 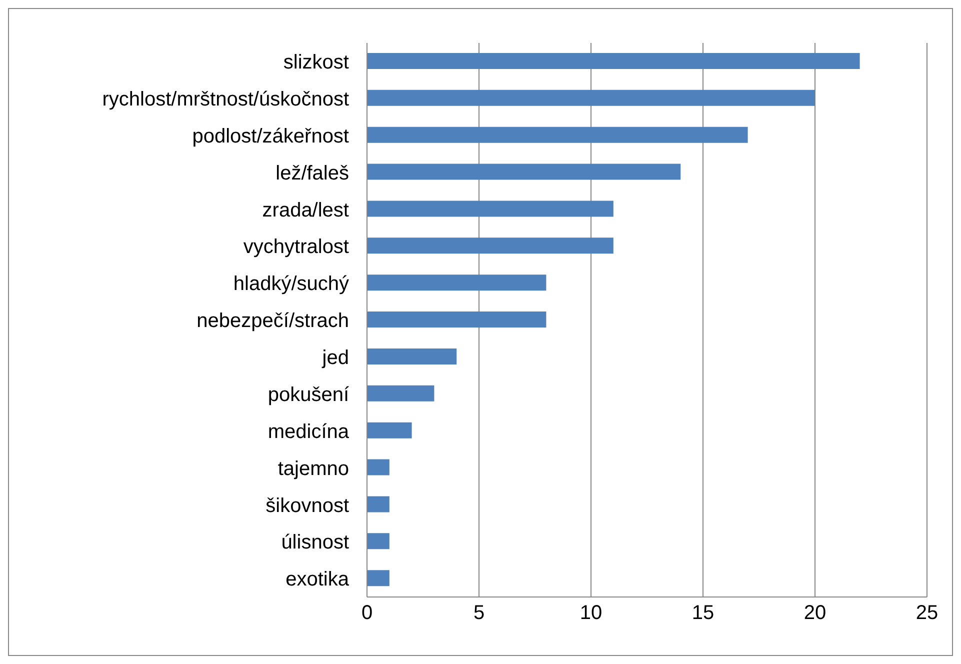 What do you see at coordinates (306, 210) in the screenshot?
I see `y-tick-label: zrada/lest` at bounding box center [306, 210].